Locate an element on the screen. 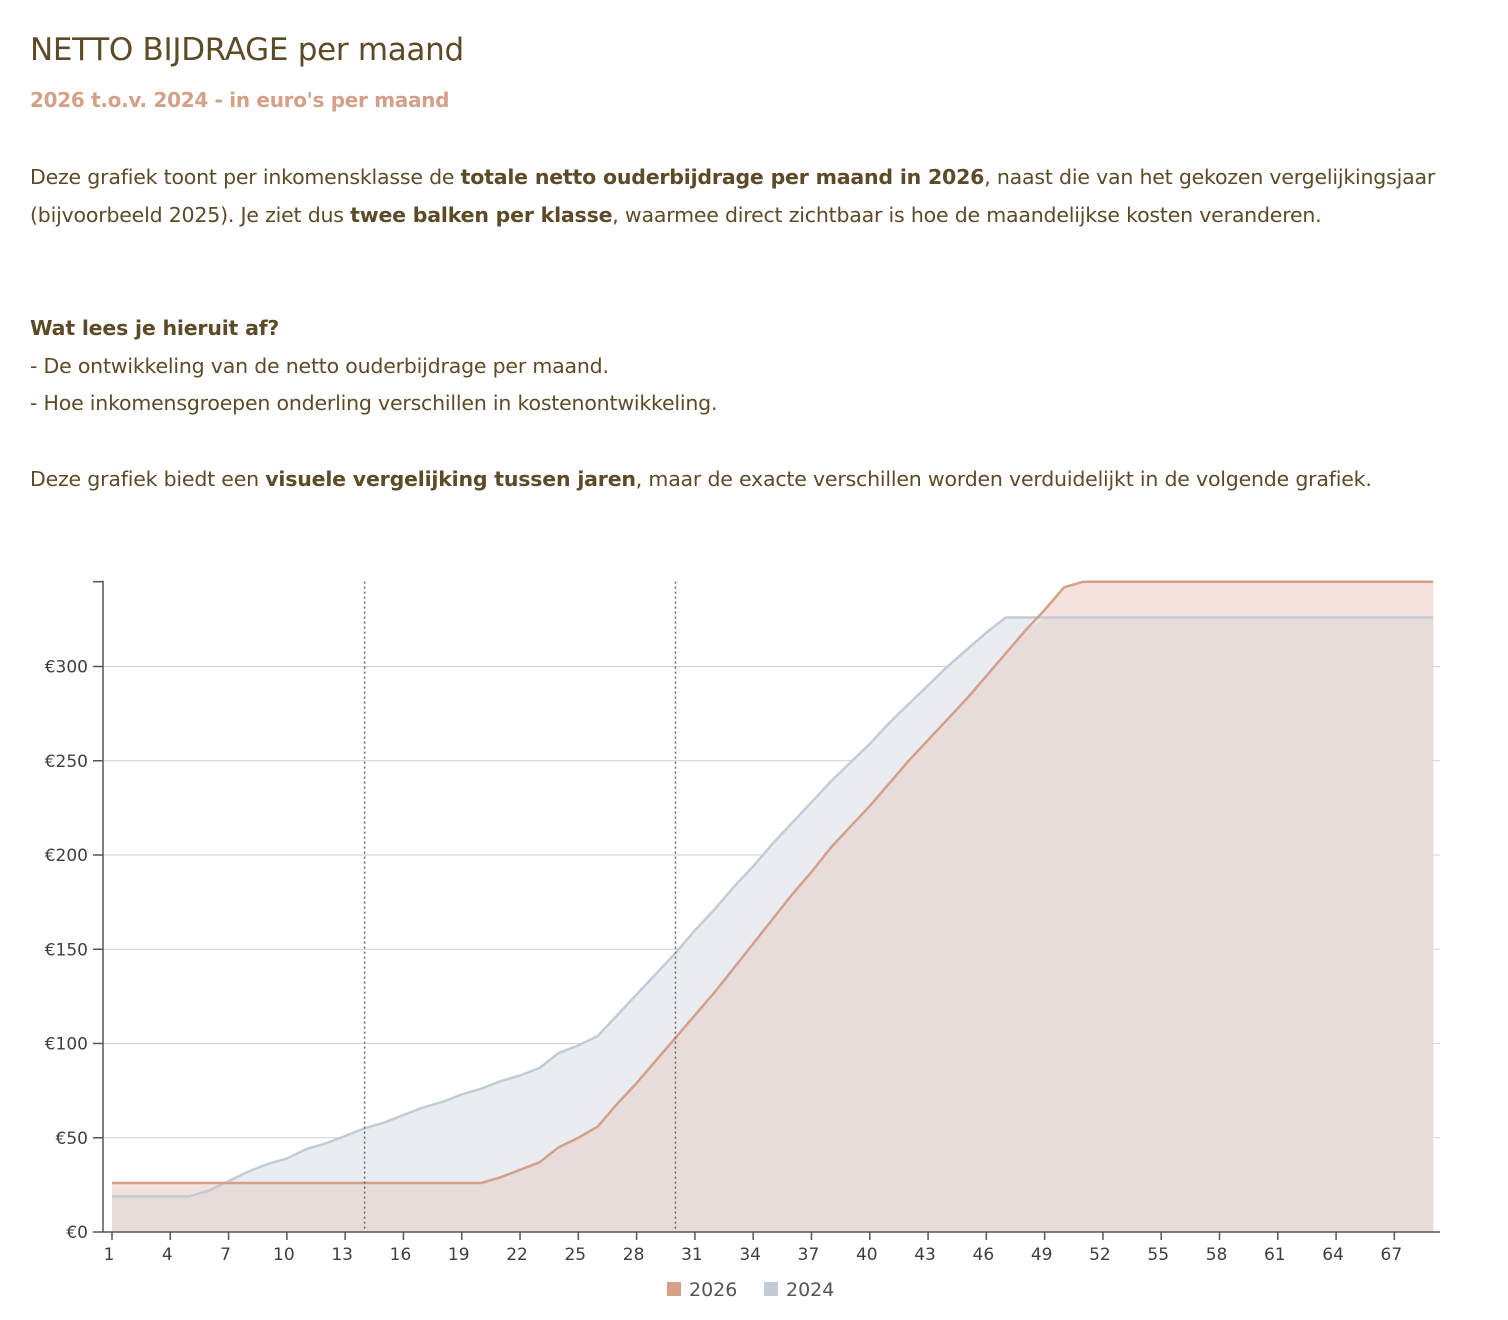 The width and height of the screenshot is (1508, 1320). legend-swatch-2026 is located at coordinates (674, 1289).